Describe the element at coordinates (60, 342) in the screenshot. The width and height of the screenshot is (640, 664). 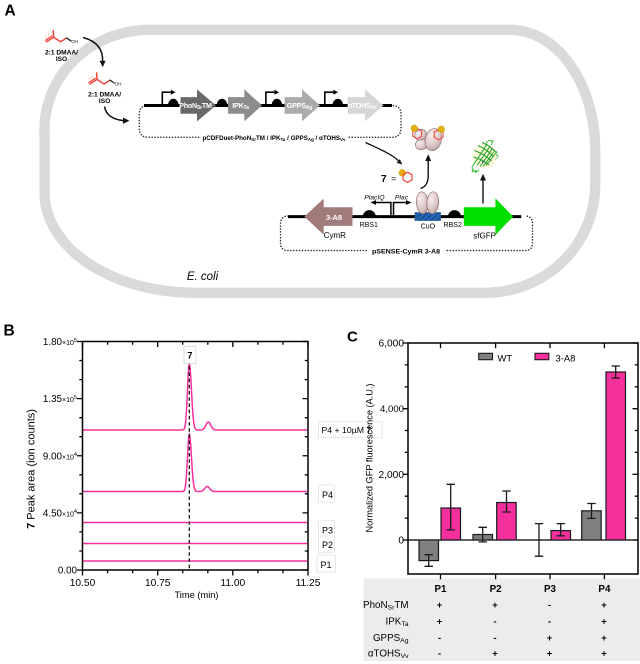
I see `svg-text: 1.80×10⁵` at that location.